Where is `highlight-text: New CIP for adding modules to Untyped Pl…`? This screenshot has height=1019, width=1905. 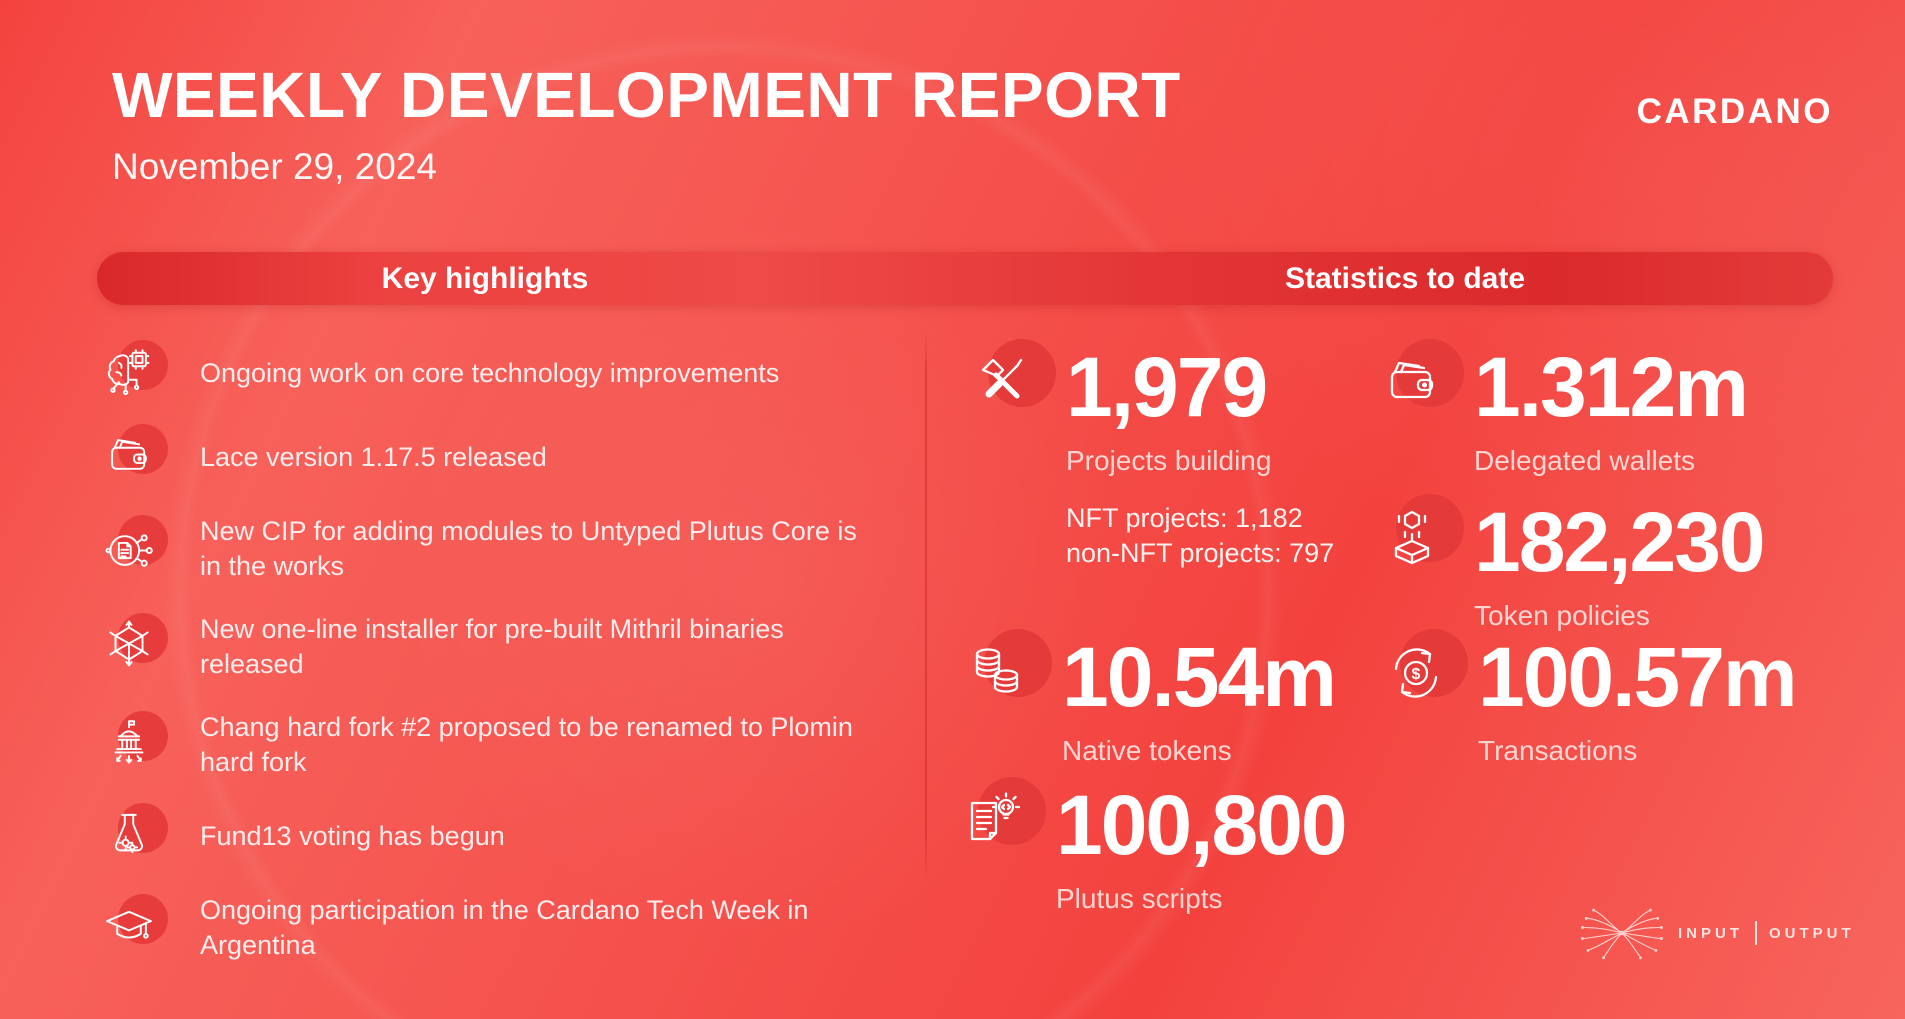 highlight-text: New CIP for adding modules to Untyped Pl… is located at coordinates (528, 549).